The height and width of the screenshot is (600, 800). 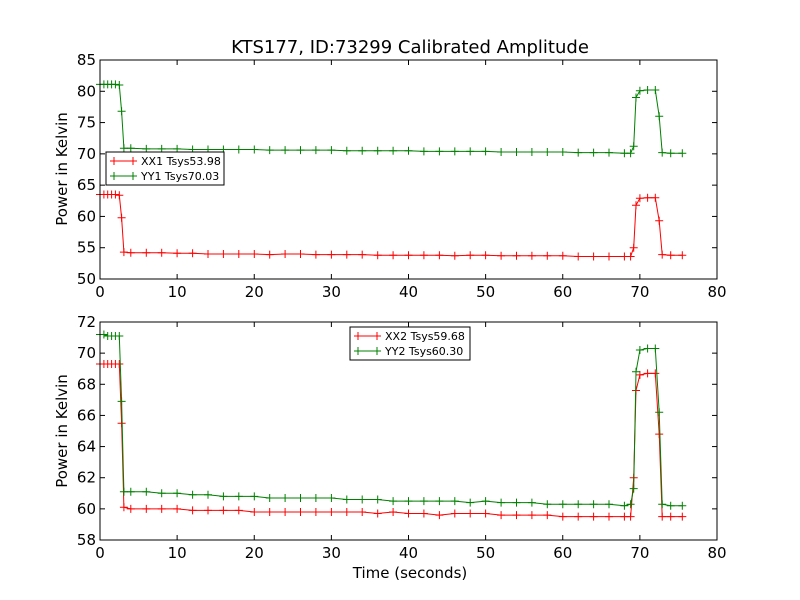 What do you see at coordinates (425, 336) in the screenshot?
I see `bottom-chart-legend-series-1-label: XX2 Tsys59.68` at bounding box center [425, 336].